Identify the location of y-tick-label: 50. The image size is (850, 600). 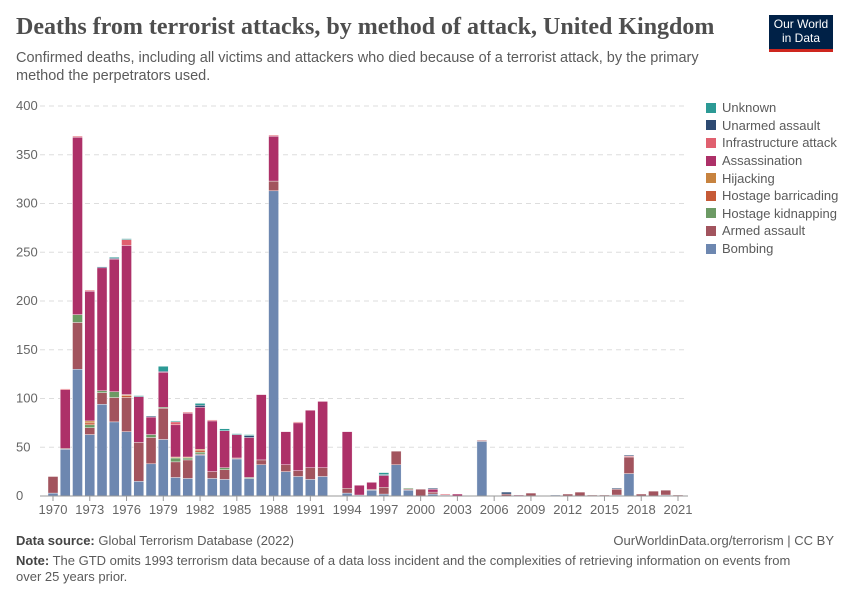
(23, 446).